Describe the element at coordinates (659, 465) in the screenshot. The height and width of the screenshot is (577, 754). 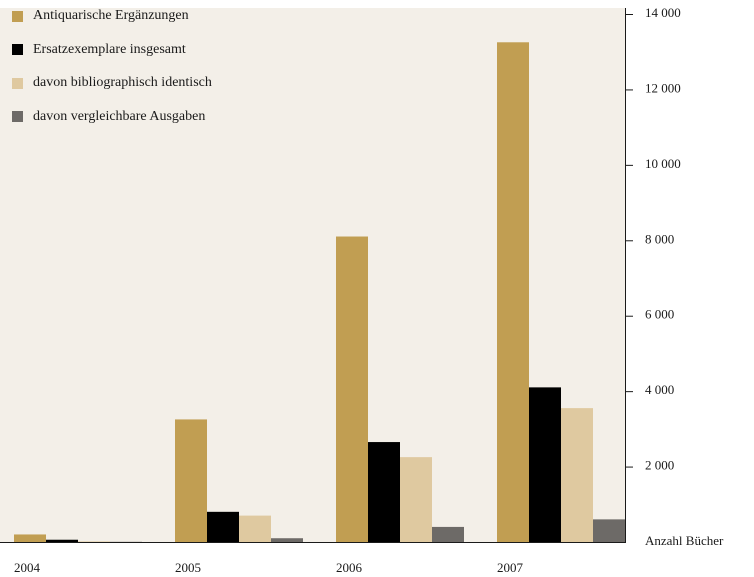
I see `y-tick-label: 2 000` at that location.